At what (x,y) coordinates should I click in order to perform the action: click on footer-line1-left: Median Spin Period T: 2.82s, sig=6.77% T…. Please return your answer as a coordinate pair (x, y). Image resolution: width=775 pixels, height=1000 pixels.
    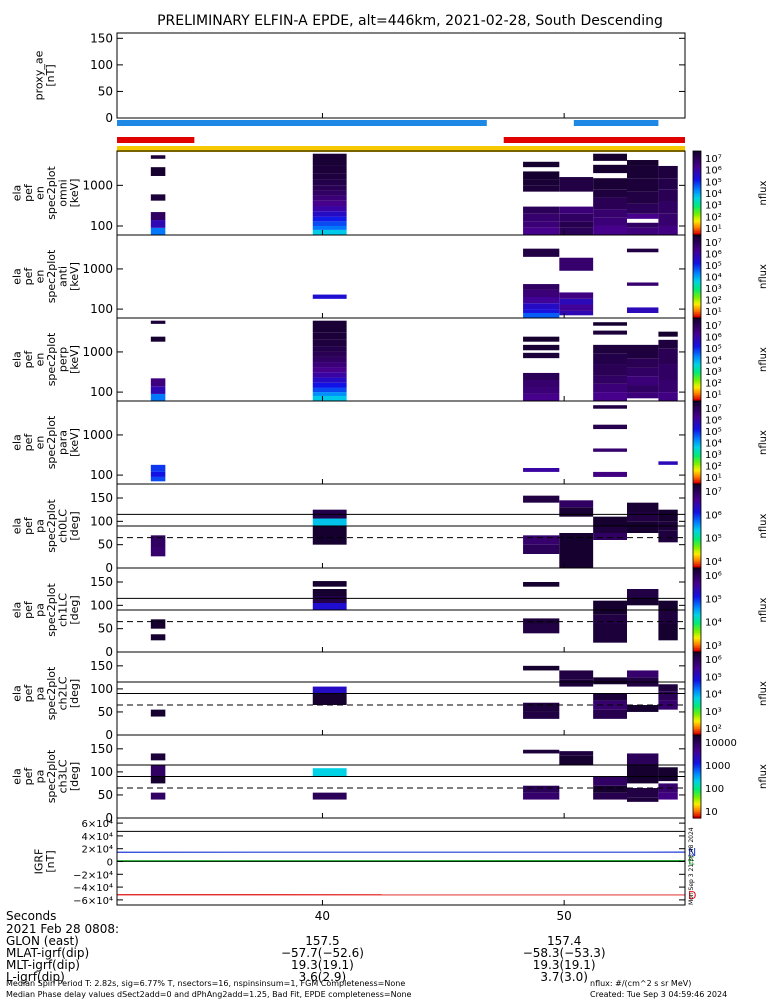
    Looking at the image, I should click on (205, 983).